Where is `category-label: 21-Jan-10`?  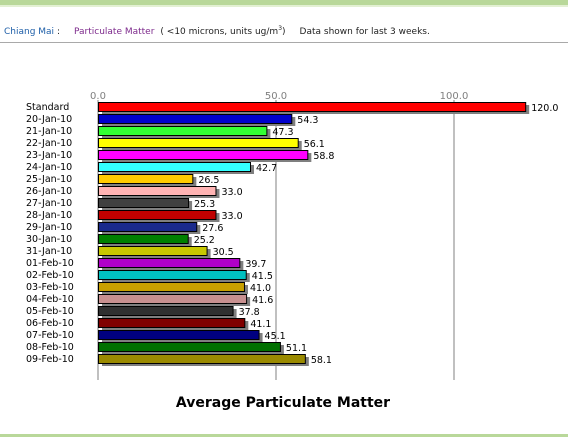
category-label: 21-Jan-10 is located at coordinates (49, 131).